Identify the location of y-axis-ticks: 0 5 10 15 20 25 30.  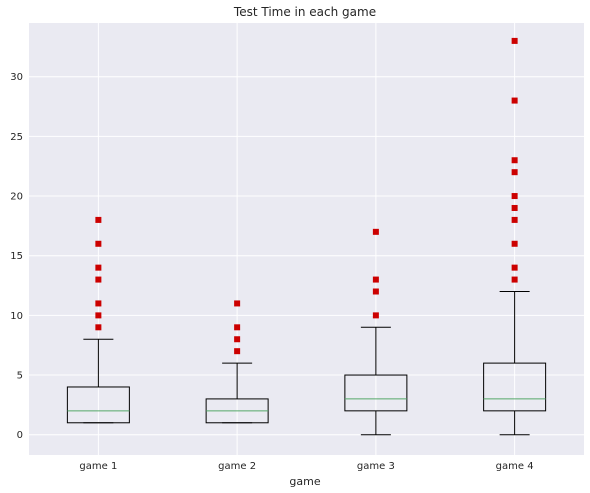
(16, 256).